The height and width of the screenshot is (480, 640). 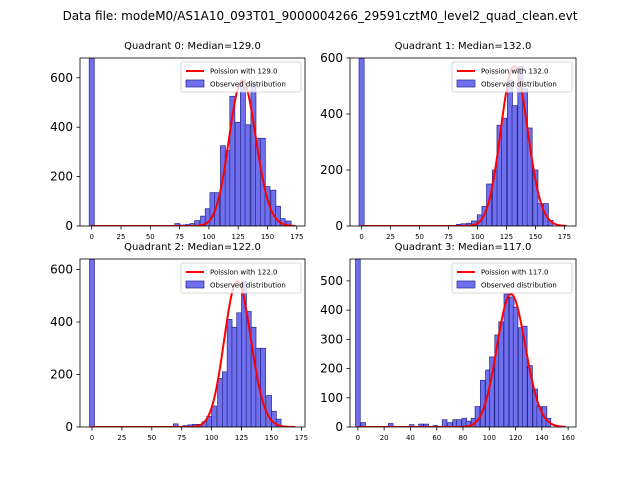 I want to click on x-tick-label: 80, so click(x=463, y=438).